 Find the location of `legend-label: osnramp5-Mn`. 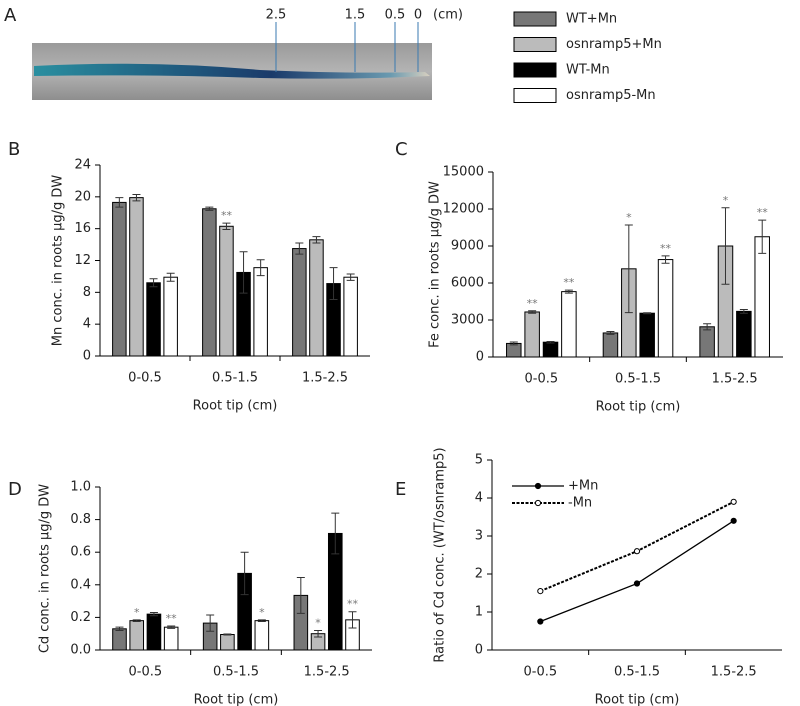

legend-label: osnramp5-Mn is located at coordinates (611, 95).